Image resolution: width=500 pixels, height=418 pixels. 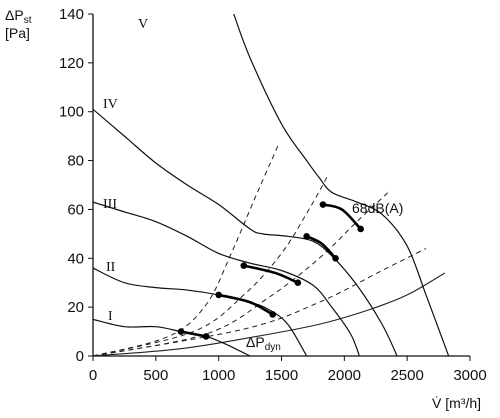 What do you see at coordinates (17, 33) in the screenshot?
I see `y-axis-unit: [Pa]` at bounding box center [17, 33].